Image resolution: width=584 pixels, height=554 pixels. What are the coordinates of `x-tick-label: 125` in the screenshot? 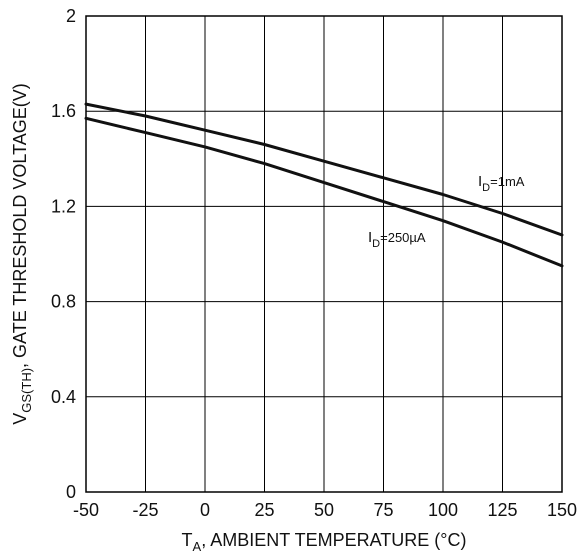 It's located at (502, 510).